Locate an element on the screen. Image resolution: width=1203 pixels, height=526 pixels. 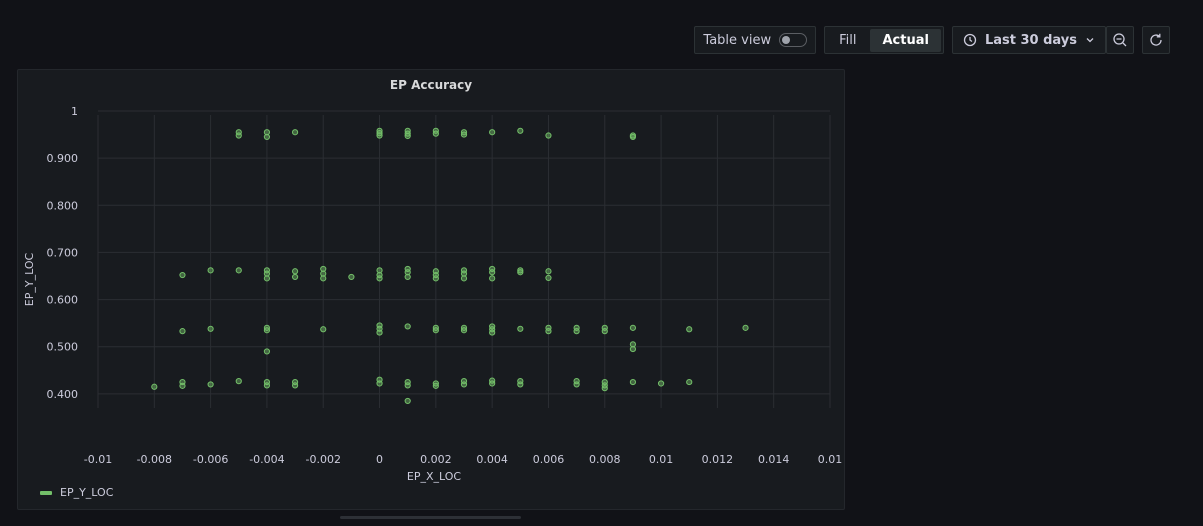
x-tick-label: 0.004 is located at coordinates (492, 459).